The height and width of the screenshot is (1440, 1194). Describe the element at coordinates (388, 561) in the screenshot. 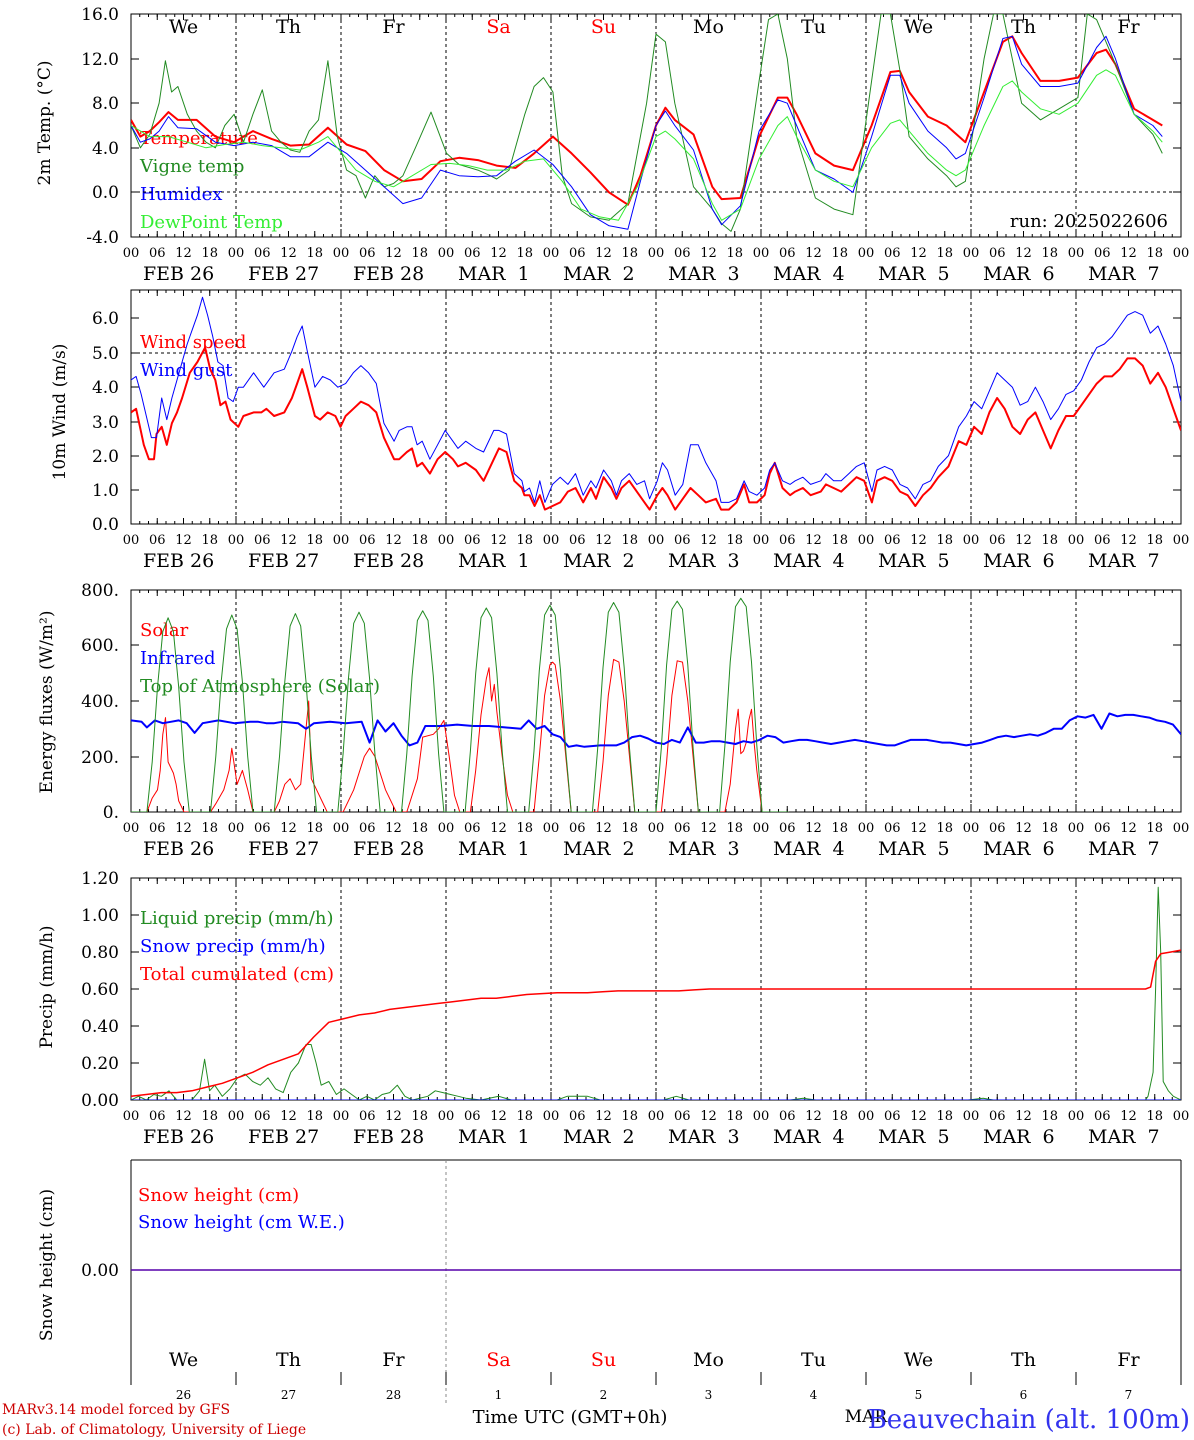

I see `date-label: FEB 28` at that location.